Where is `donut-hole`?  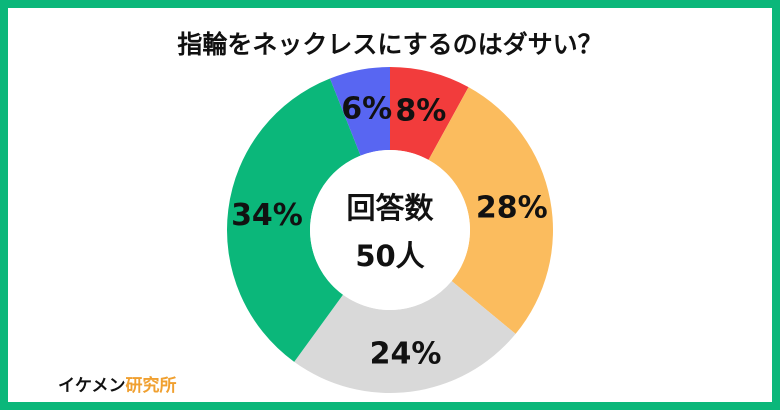
donut-hole is located at coordinates (390, 230).